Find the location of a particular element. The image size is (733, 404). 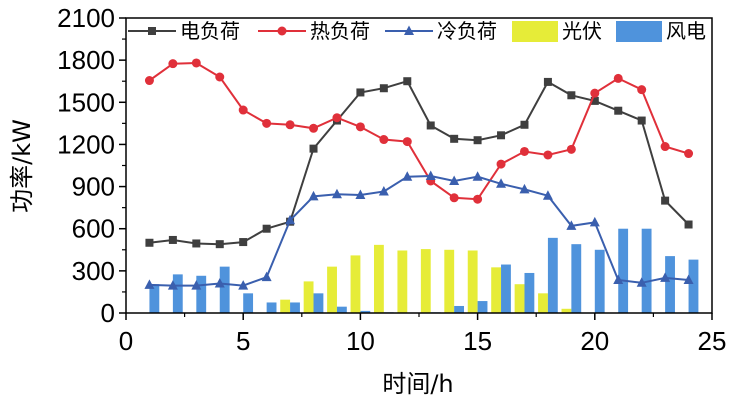

x-tick-label-25: 25 is located at coordinates (712, 341).